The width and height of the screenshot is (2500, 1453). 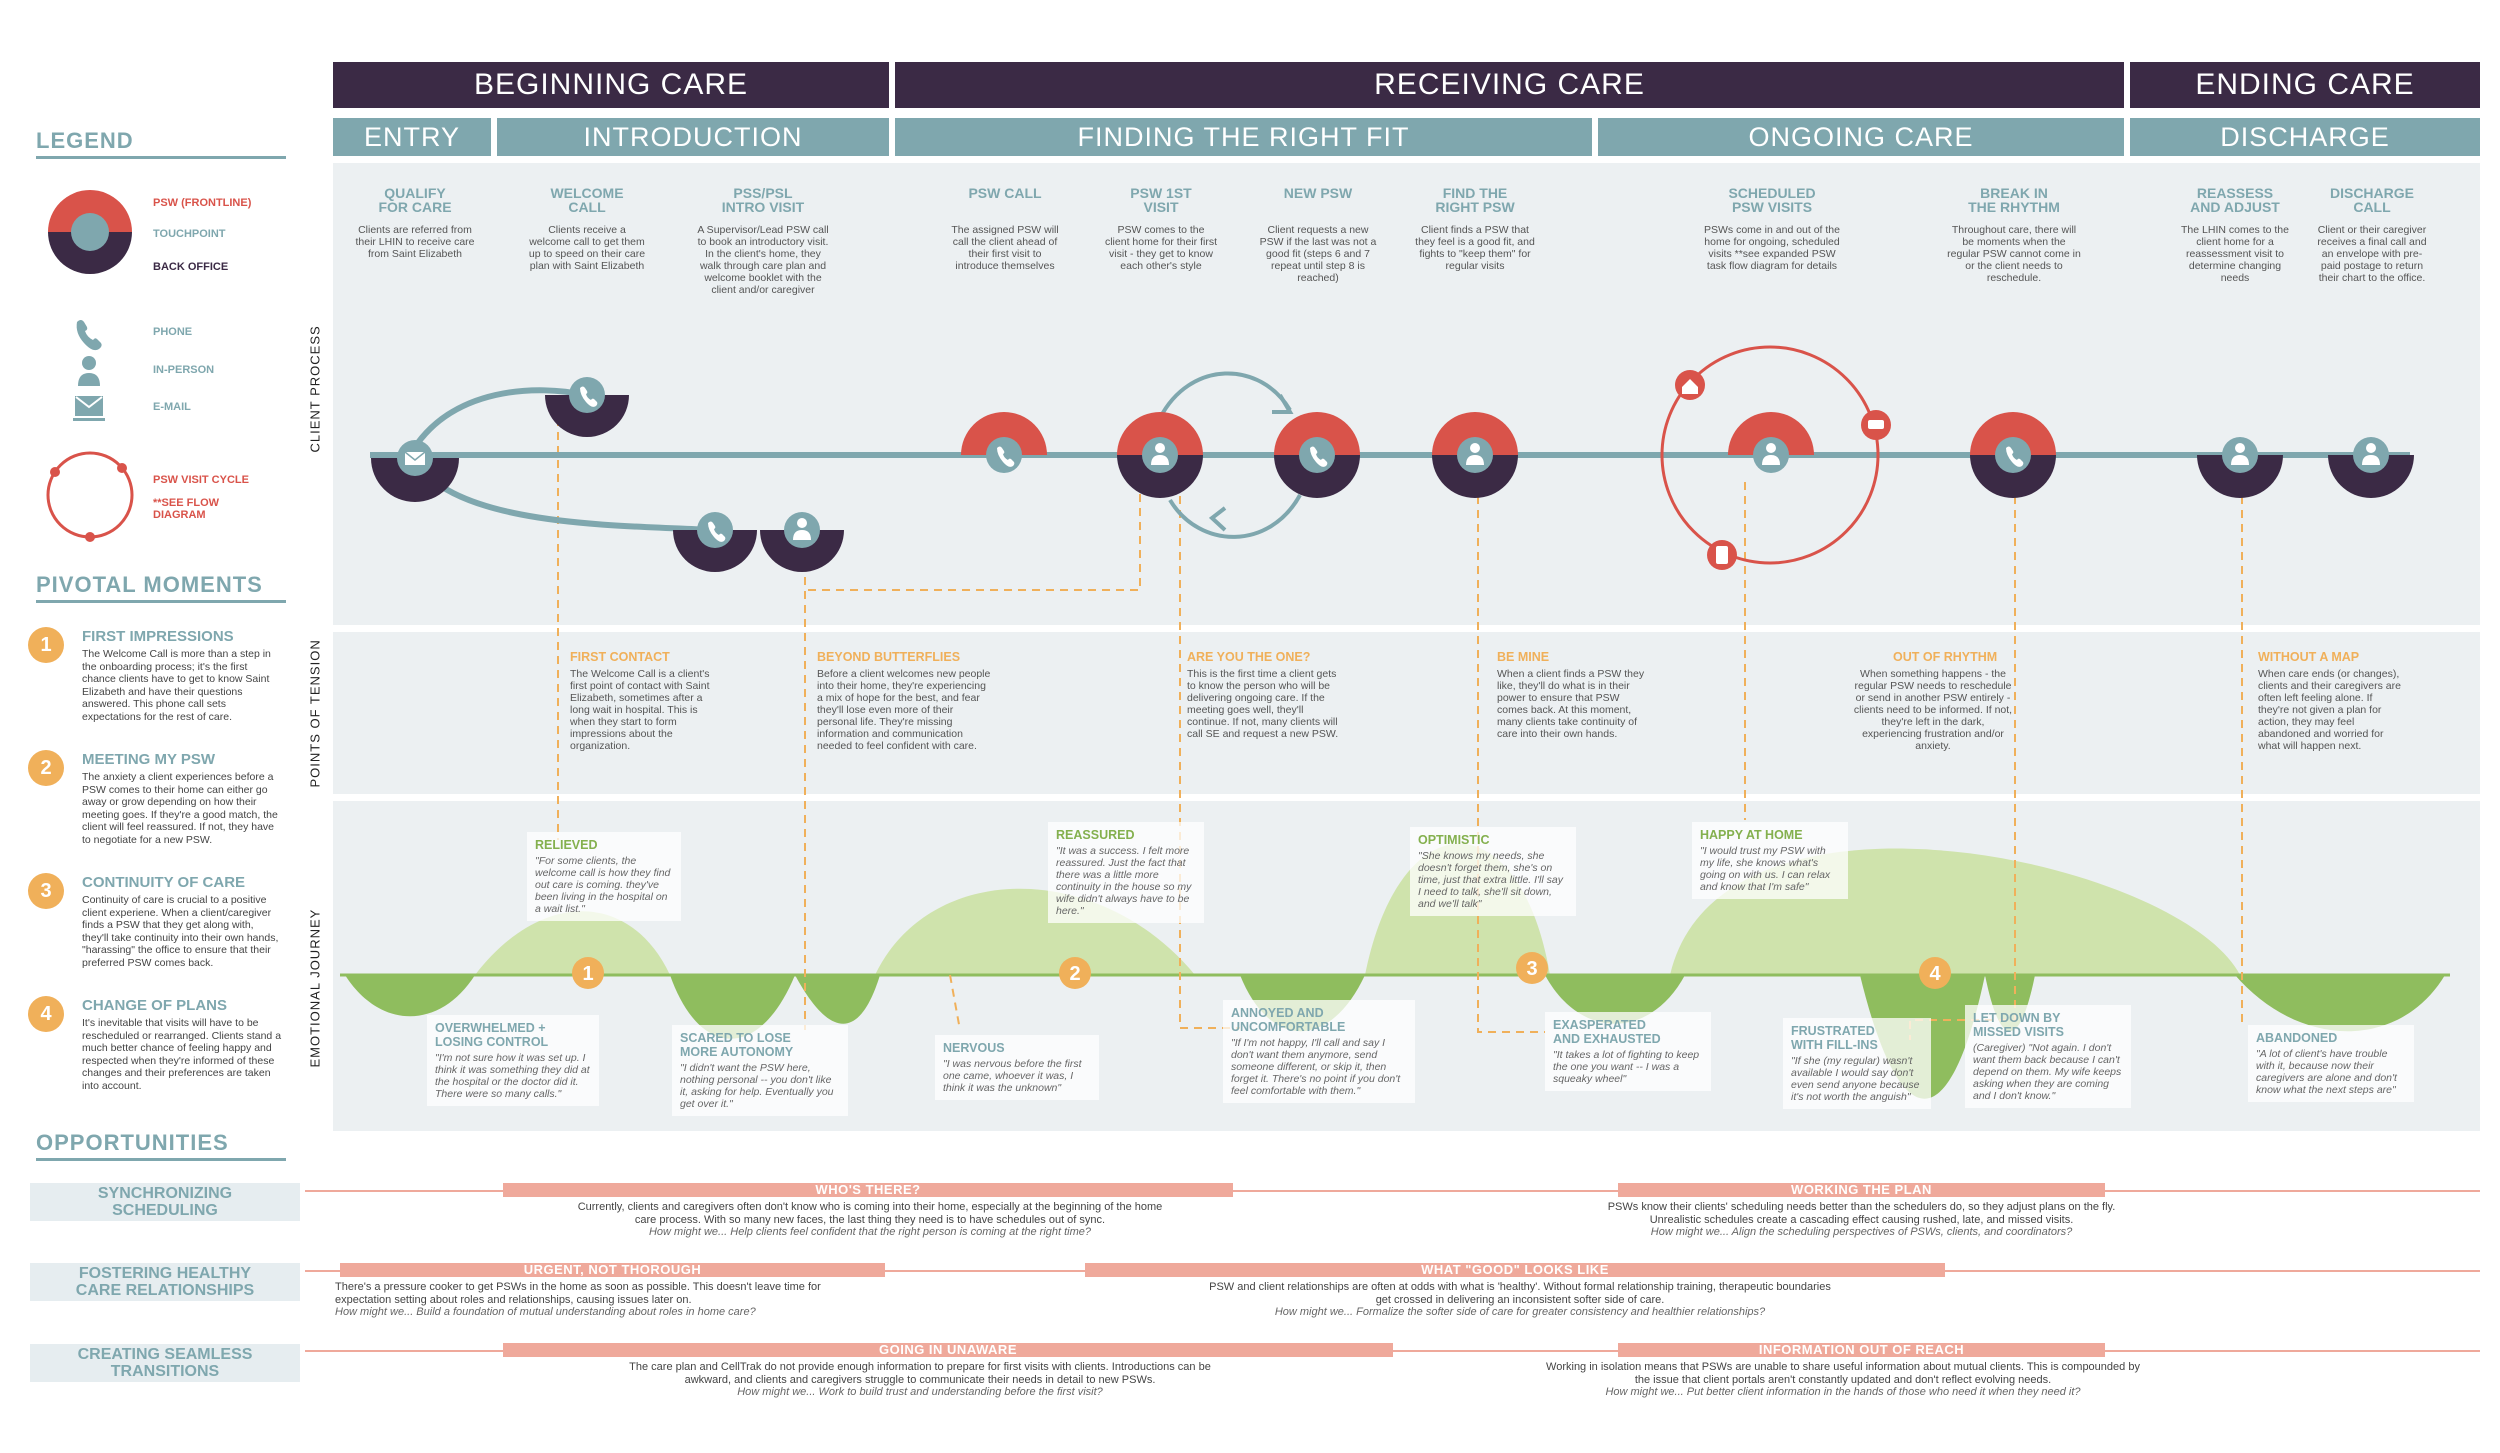 What do you see at coordinates (149, 759) in the screenshot?
I see `pivotal-2-title: MEETING MY PSW` at bounding box center [149, 759].